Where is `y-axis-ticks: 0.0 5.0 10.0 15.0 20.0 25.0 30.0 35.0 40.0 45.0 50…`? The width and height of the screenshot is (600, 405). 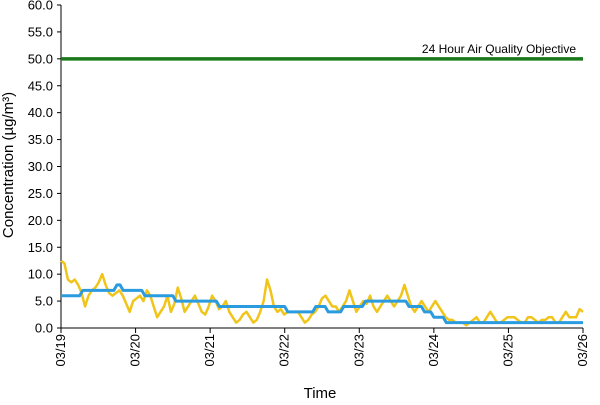
y-axis-ticks: 0.0 5.0 10.0 15.0 20.0 25.0 30.0 35.0 40.0 45.0 50… is located at coordinates (44, 168).